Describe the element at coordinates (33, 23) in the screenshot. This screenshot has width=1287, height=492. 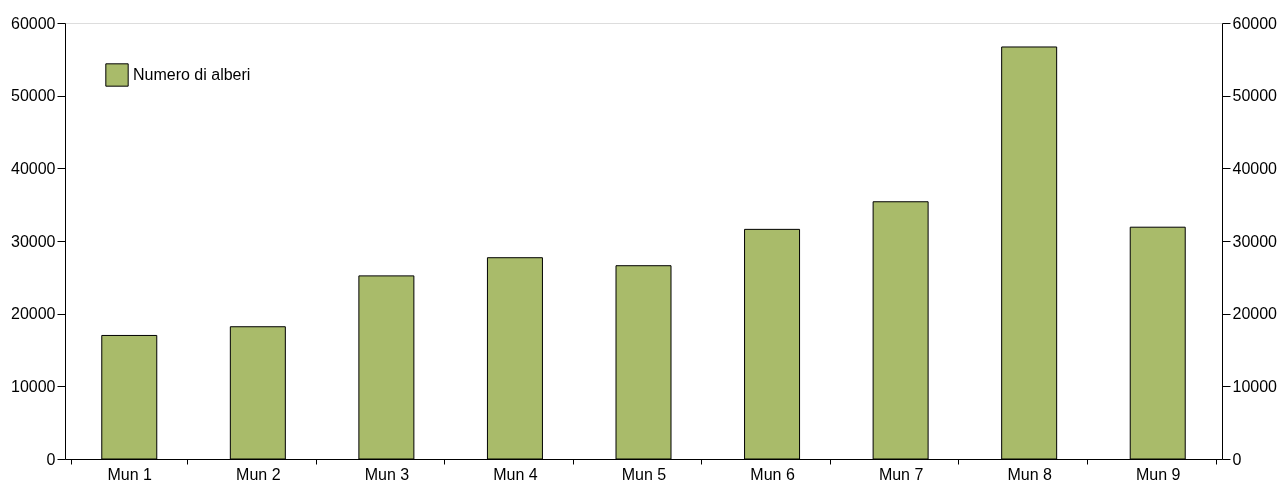
I see `y-tick-label: 60000` at that location.